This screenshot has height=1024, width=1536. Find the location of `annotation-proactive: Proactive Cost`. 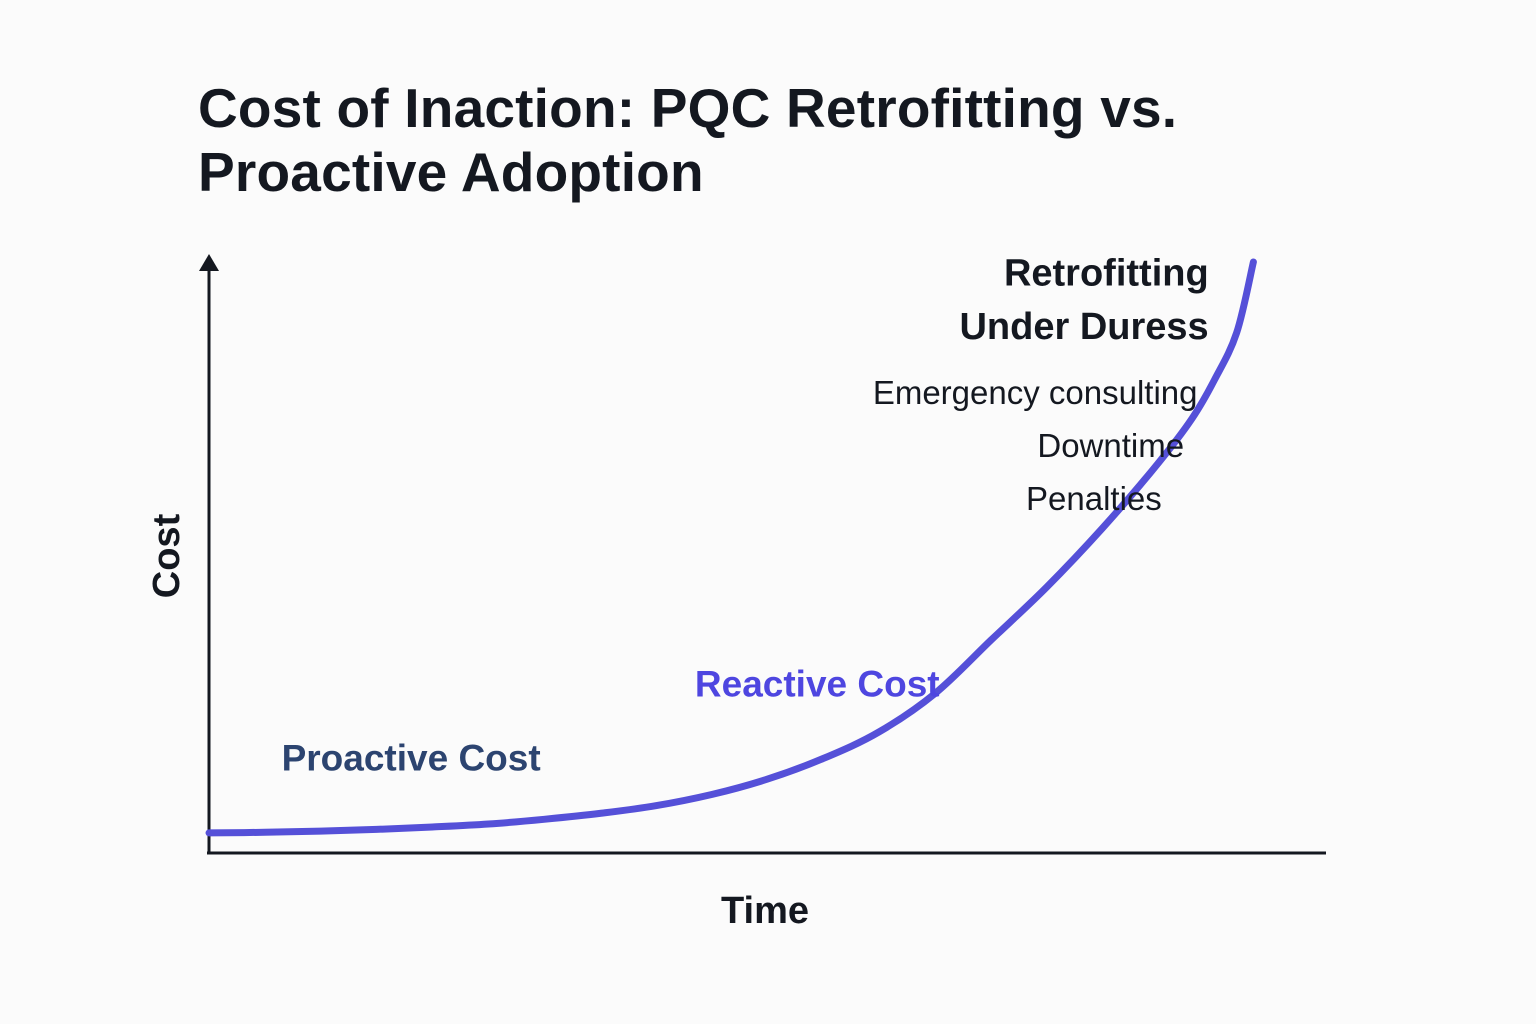

annotation-proactive: Proactive Cost is located at coordinates (411, 757).